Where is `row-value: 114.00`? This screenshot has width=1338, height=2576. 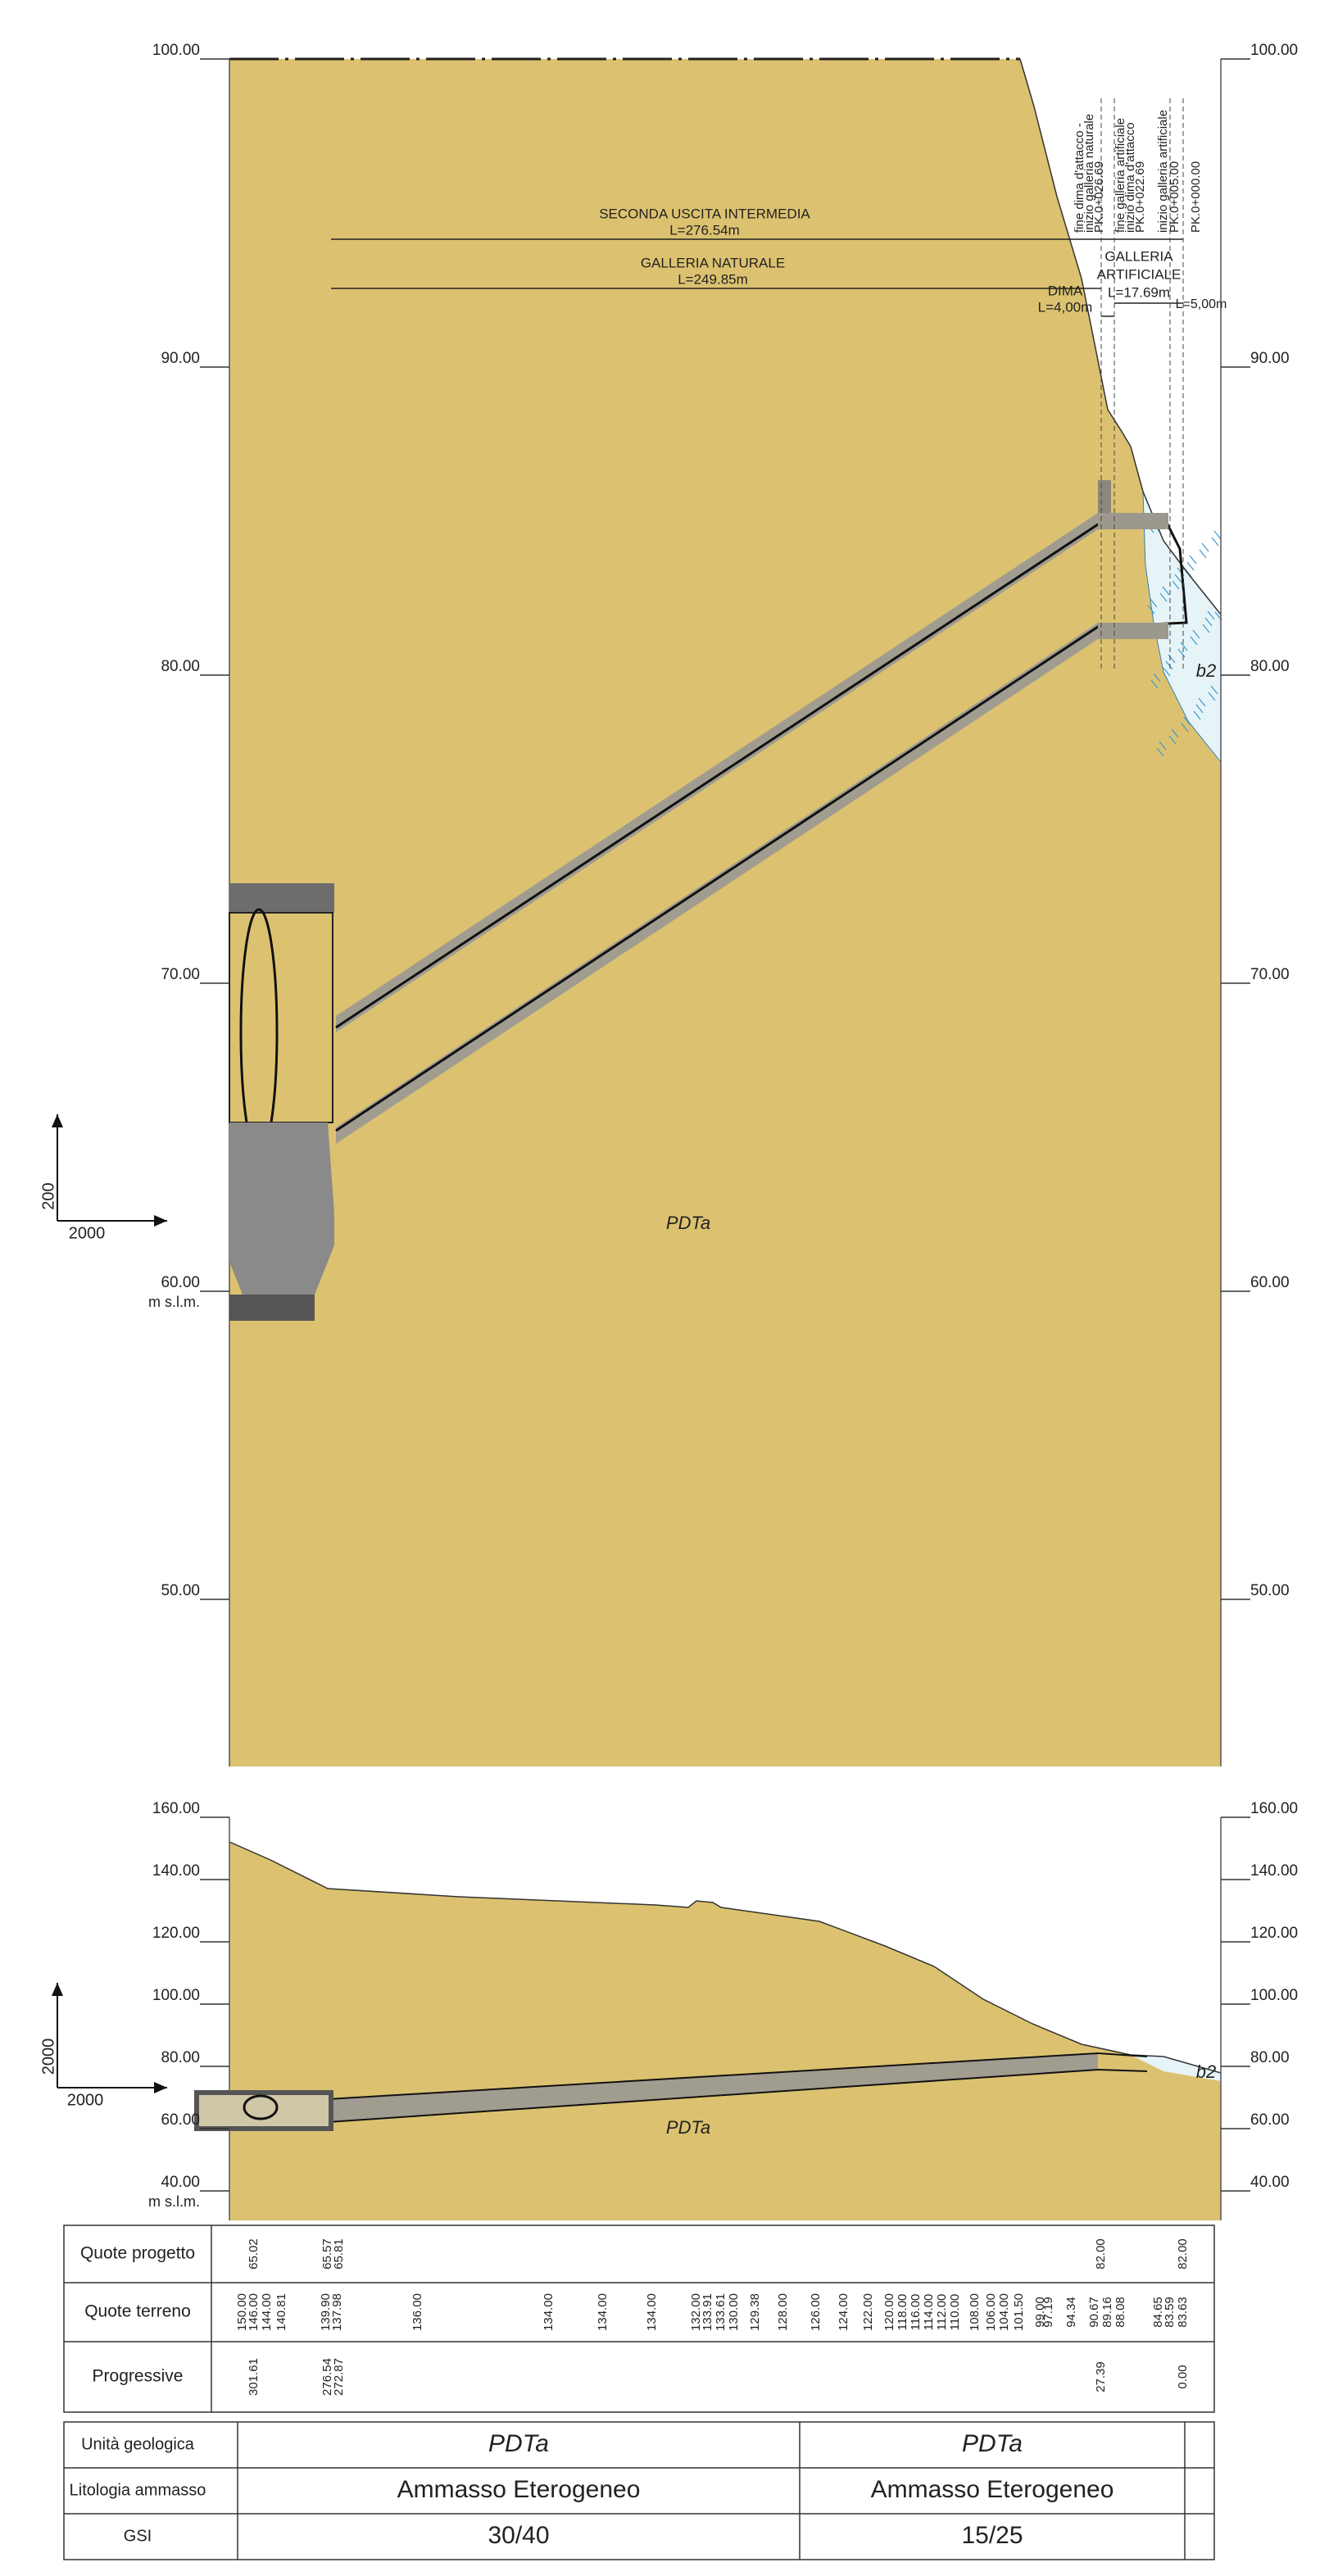 row-value: 114.00 is located at coordinates (929, 2312).